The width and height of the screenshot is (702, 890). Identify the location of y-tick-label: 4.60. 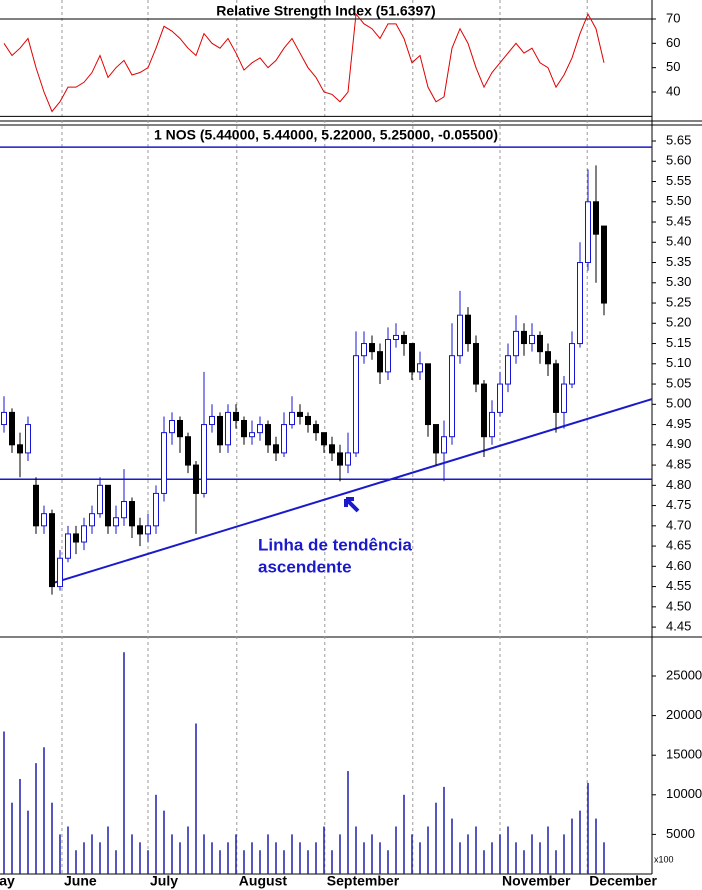
(678, 565).